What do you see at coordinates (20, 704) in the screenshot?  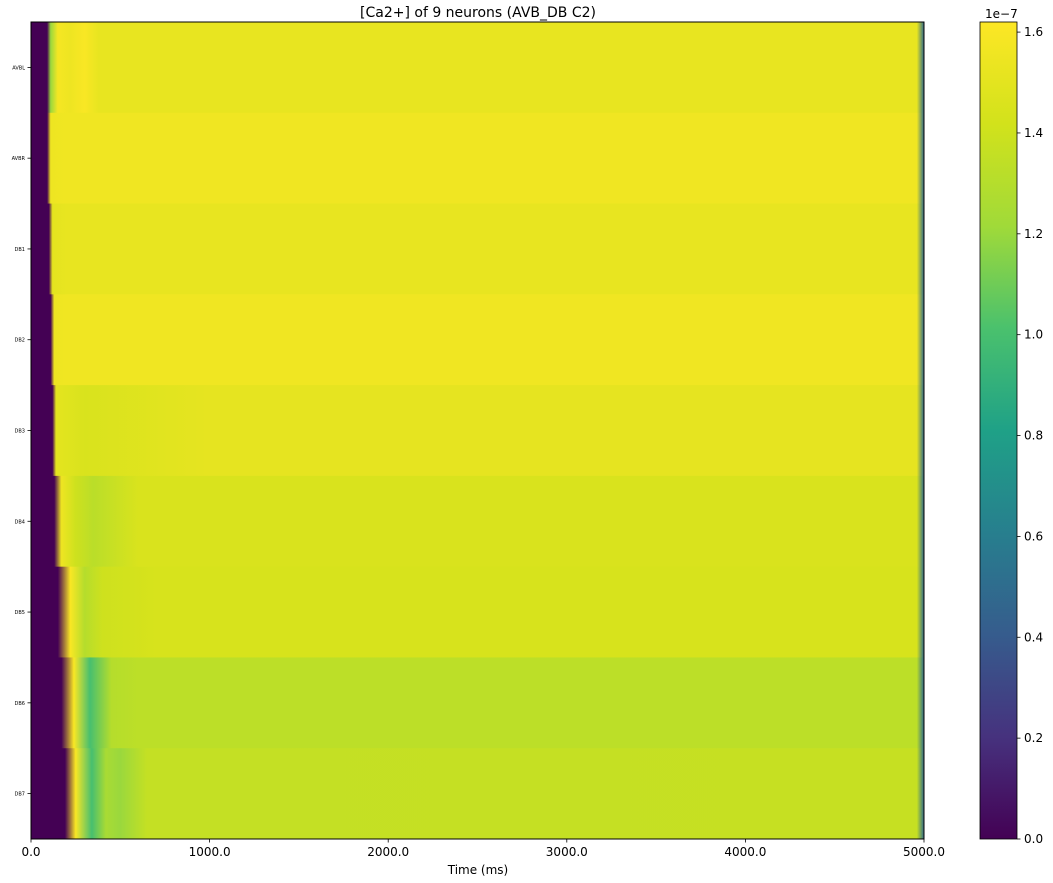 I see `row-label: DB6` at bounding box center [20, 704].